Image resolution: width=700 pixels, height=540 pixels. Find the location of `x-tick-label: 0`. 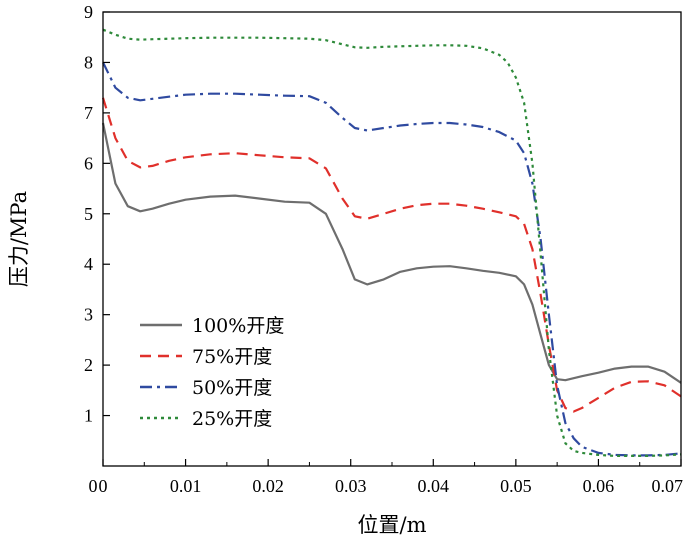

x-tick-label: 0 is located at coordinates (103, 486).